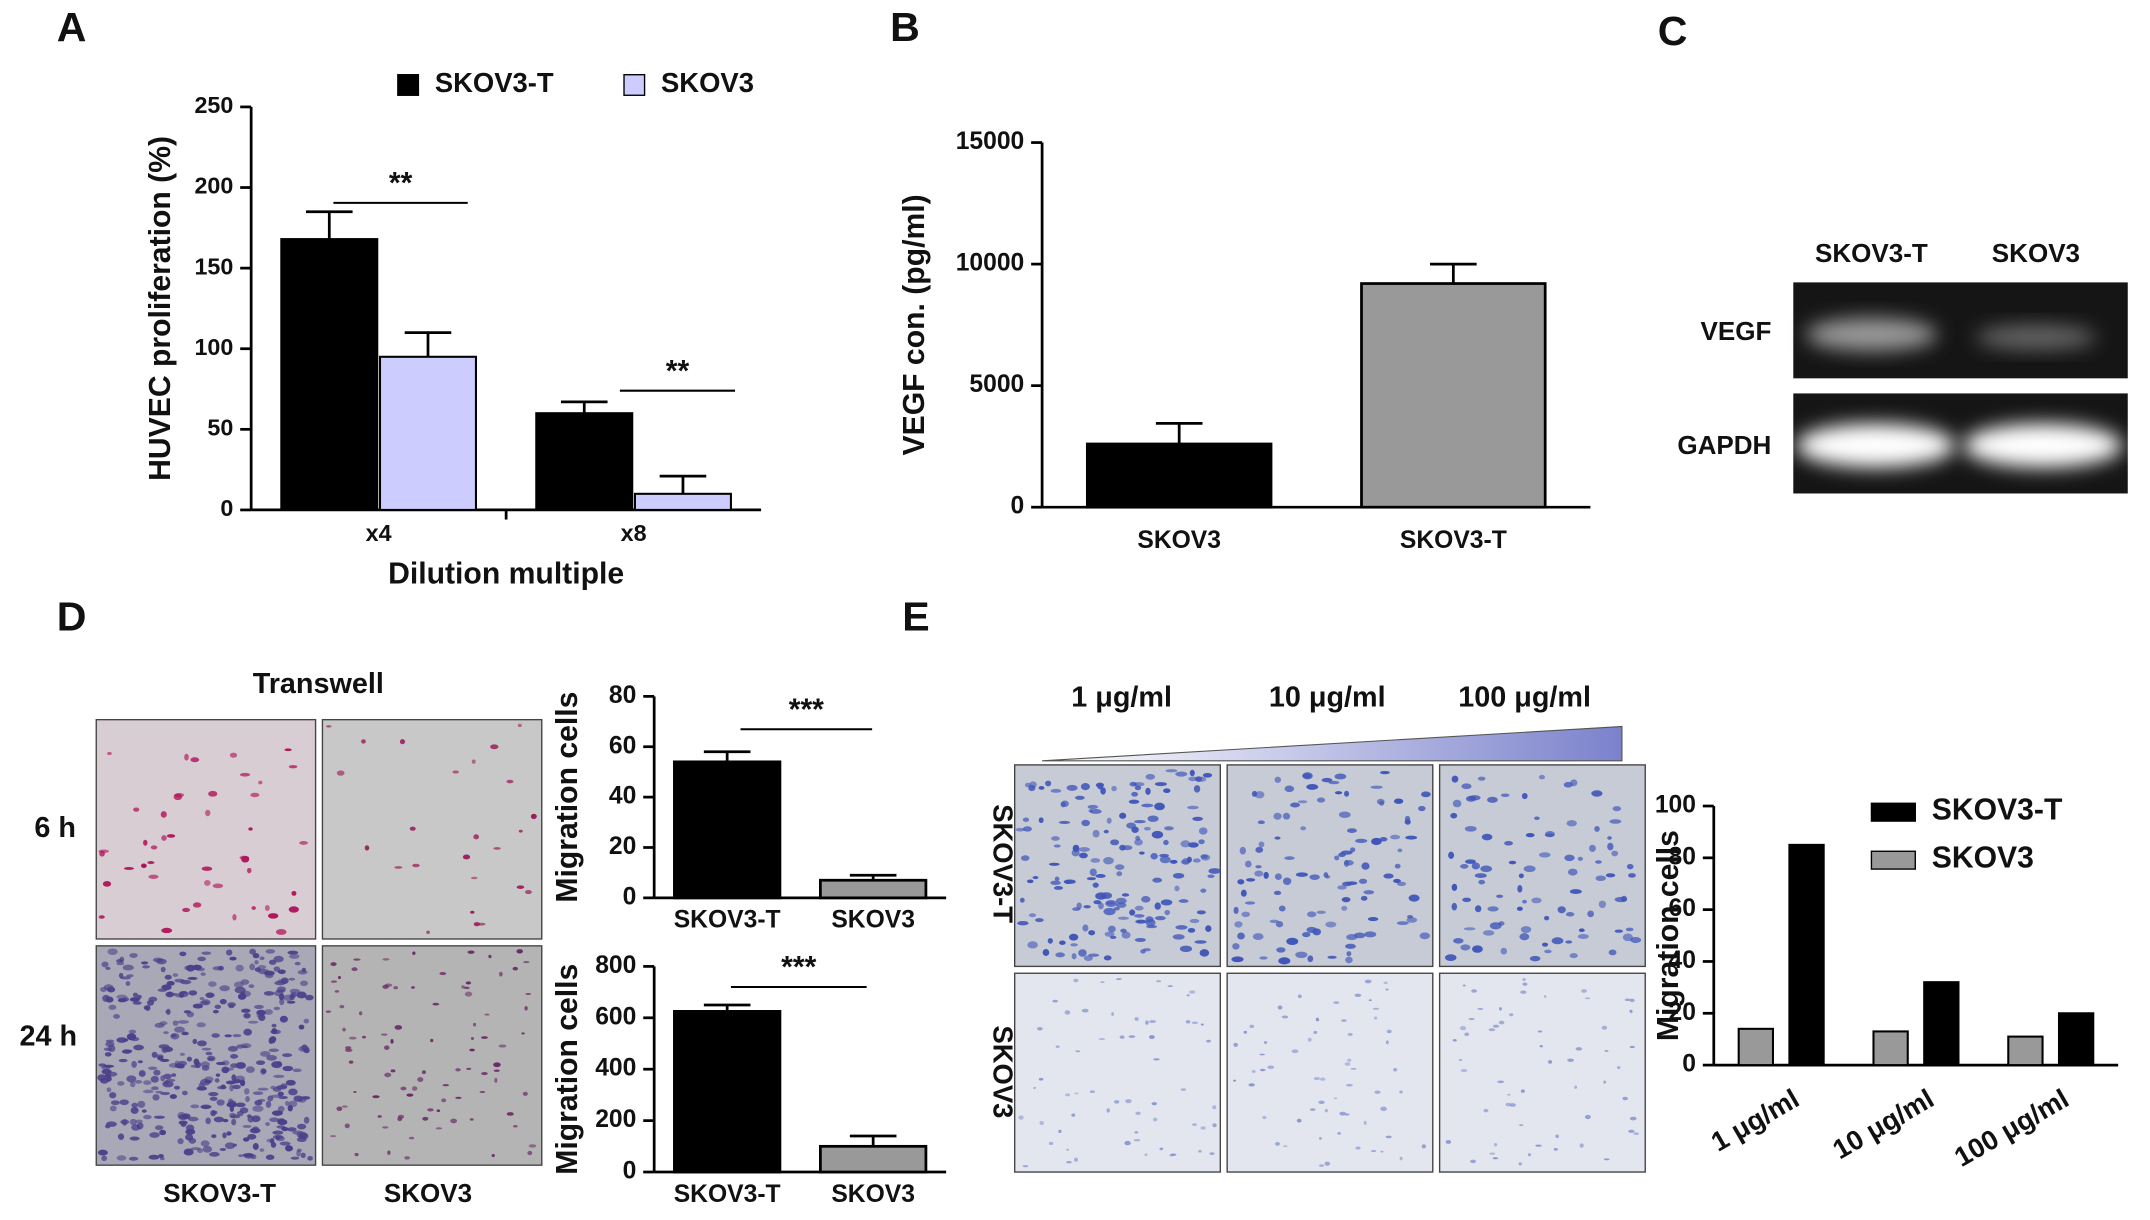 The image size is (2150, 1220). Describe the element at coordinates (905, 27) in the screenshot. I see `panel-label: B` at that location.